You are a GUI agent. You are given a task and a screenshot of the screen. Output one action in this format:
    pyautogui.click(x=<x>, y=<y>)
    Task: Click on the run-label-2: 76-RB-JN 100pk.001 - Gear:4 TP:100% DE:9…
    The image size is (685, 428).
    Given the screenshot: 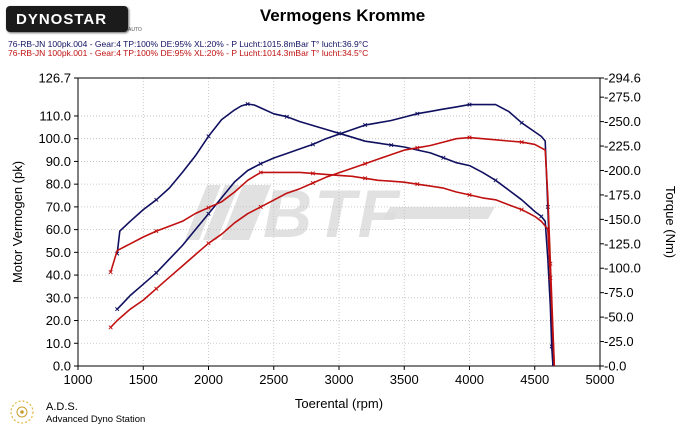 What is the action you would take?
    pyautogui.click(x=188, y=53)
    